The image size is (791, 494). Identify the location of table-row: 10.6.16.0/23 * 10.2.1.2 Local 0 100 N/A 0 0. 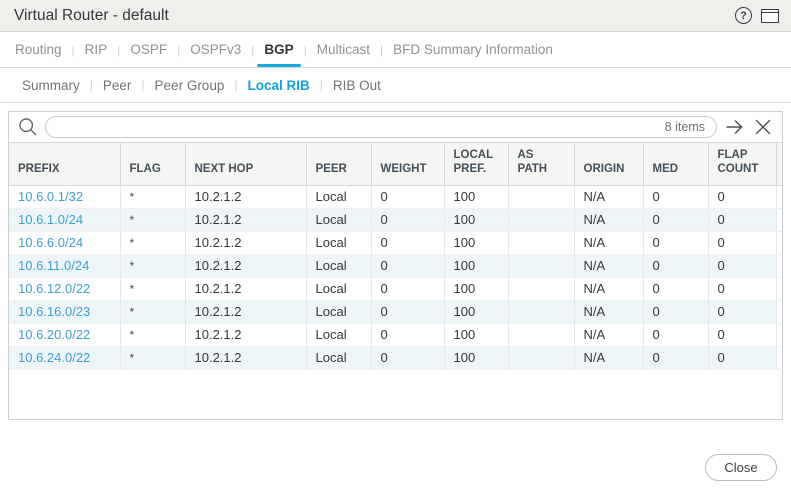
(395, 312).